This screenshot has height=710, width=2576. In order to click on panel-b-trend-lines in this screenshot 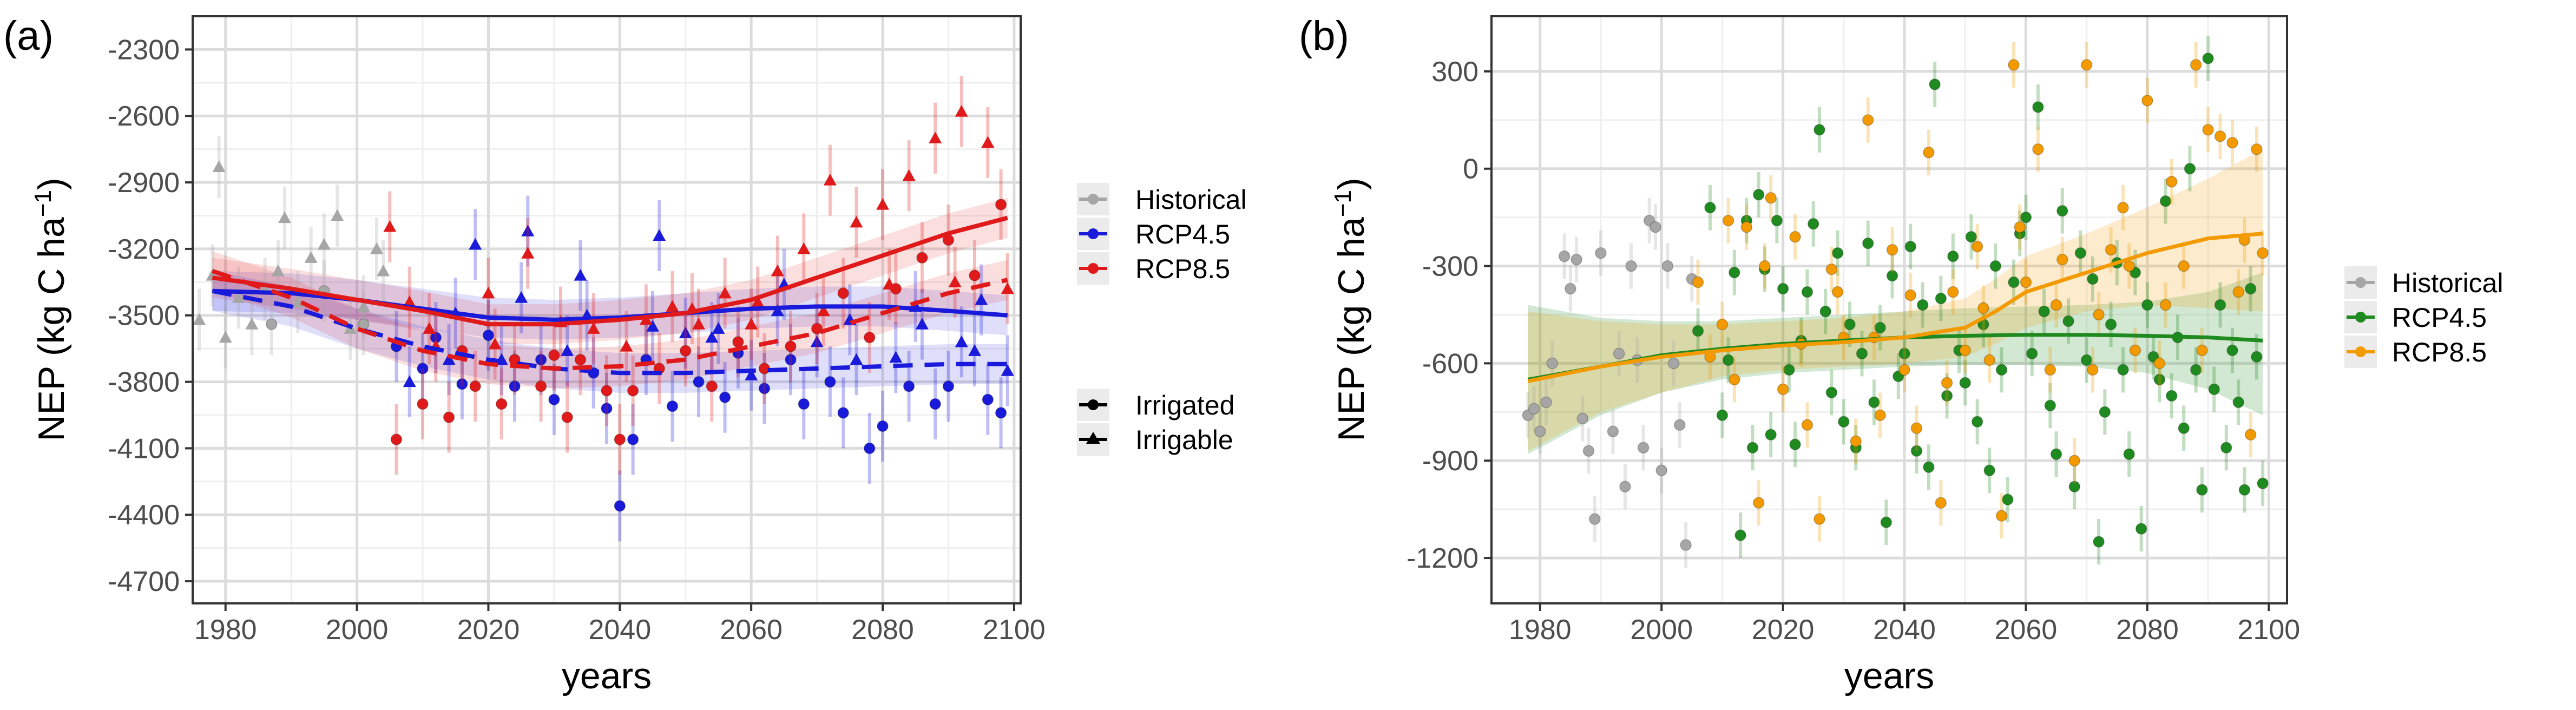, I will do `click(1895, 307)`.